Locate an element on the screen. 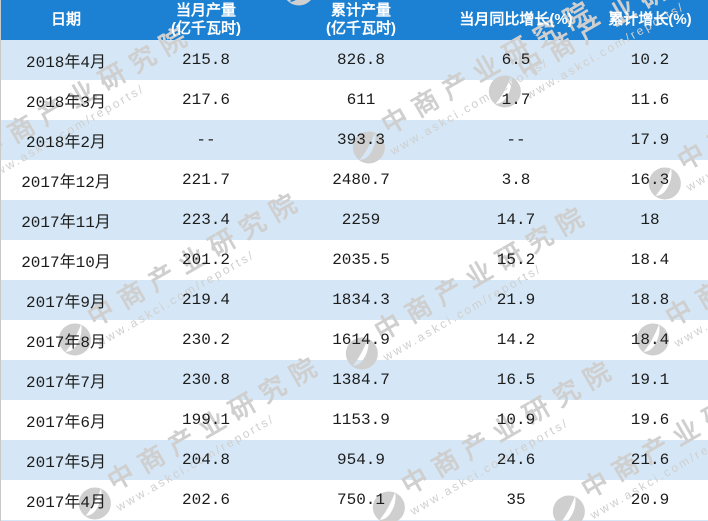 The width and height of the screenshot is (708, 521). date-cell: 2017年7月 is located at coordinates (65, 383).